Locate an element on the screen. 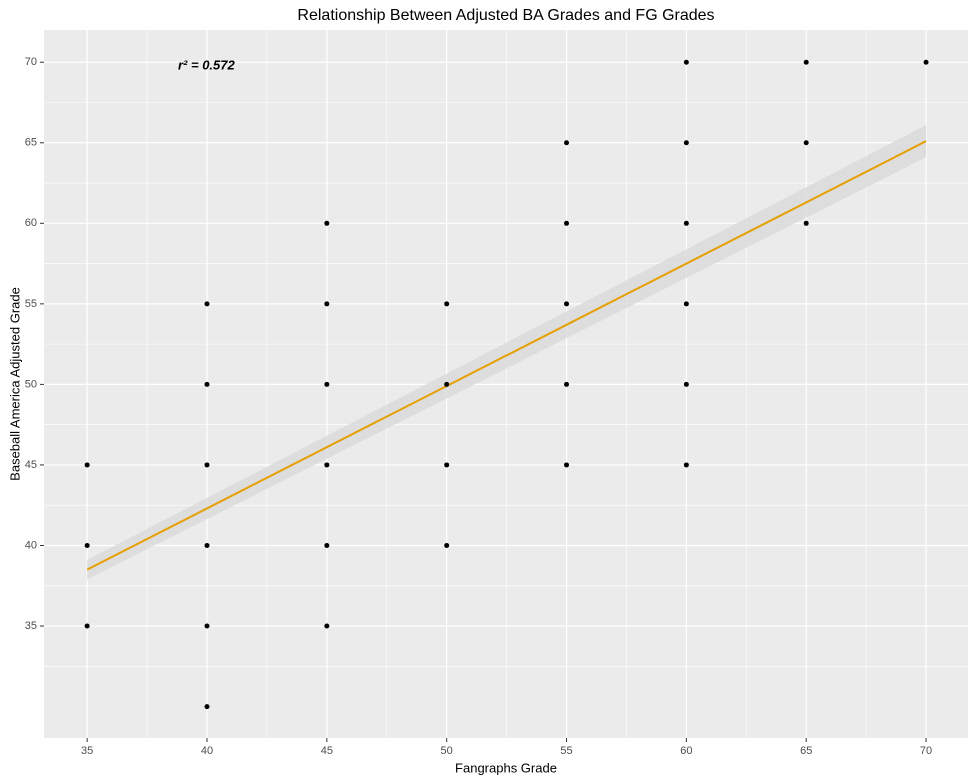 The width and height of the screenshot is (974, 781). y-axis-title: Baseball America Adjusted Grade is located at coordinates (14, 384).